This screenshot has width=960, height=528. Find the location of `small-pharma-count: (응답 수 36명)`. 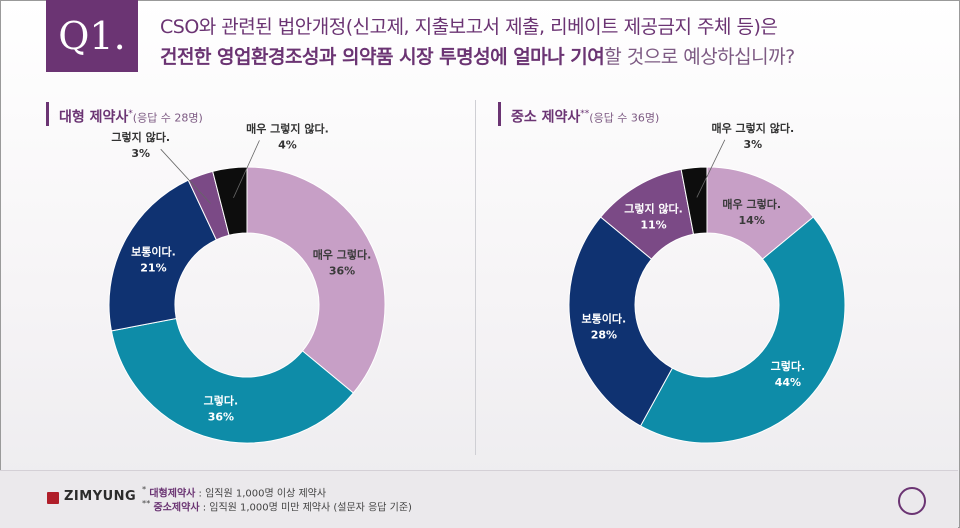

small-pharma-count: (응답 수 36명) is located at coordinates (624, 118).